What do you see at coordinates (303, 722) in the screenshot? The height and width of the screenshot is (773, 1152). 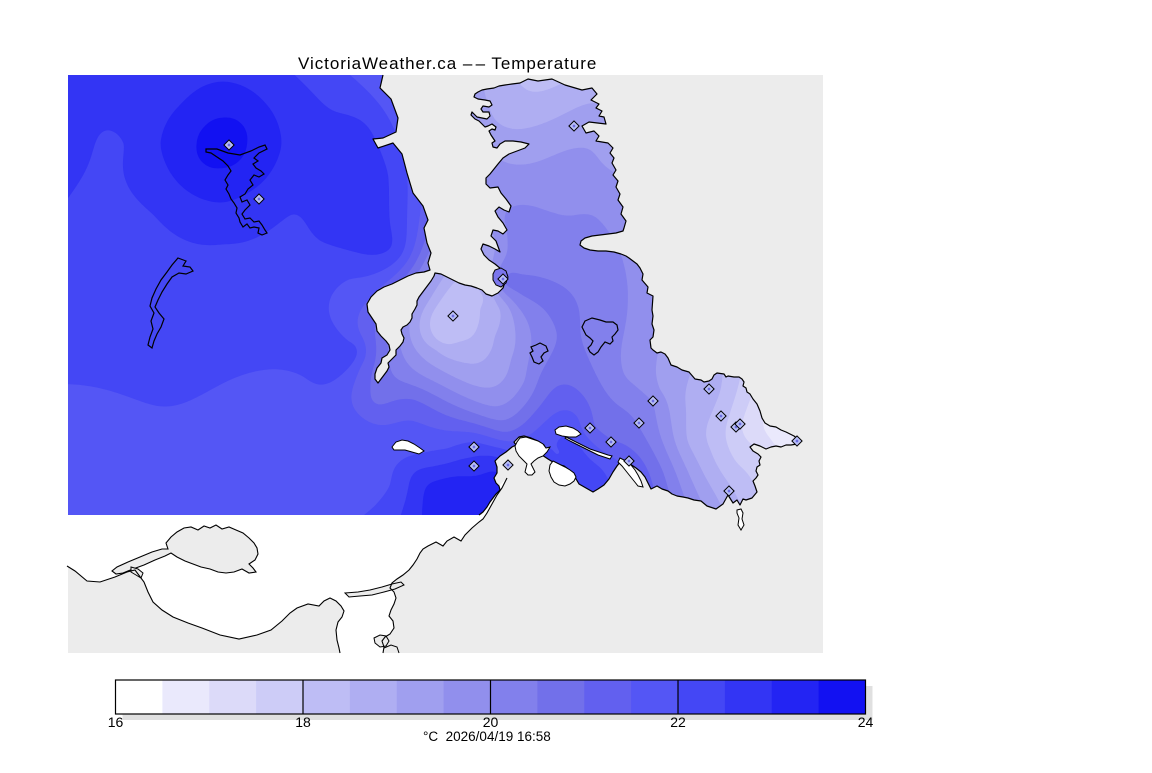 I see `svg-text: 18` at bounding box center [303, 722].